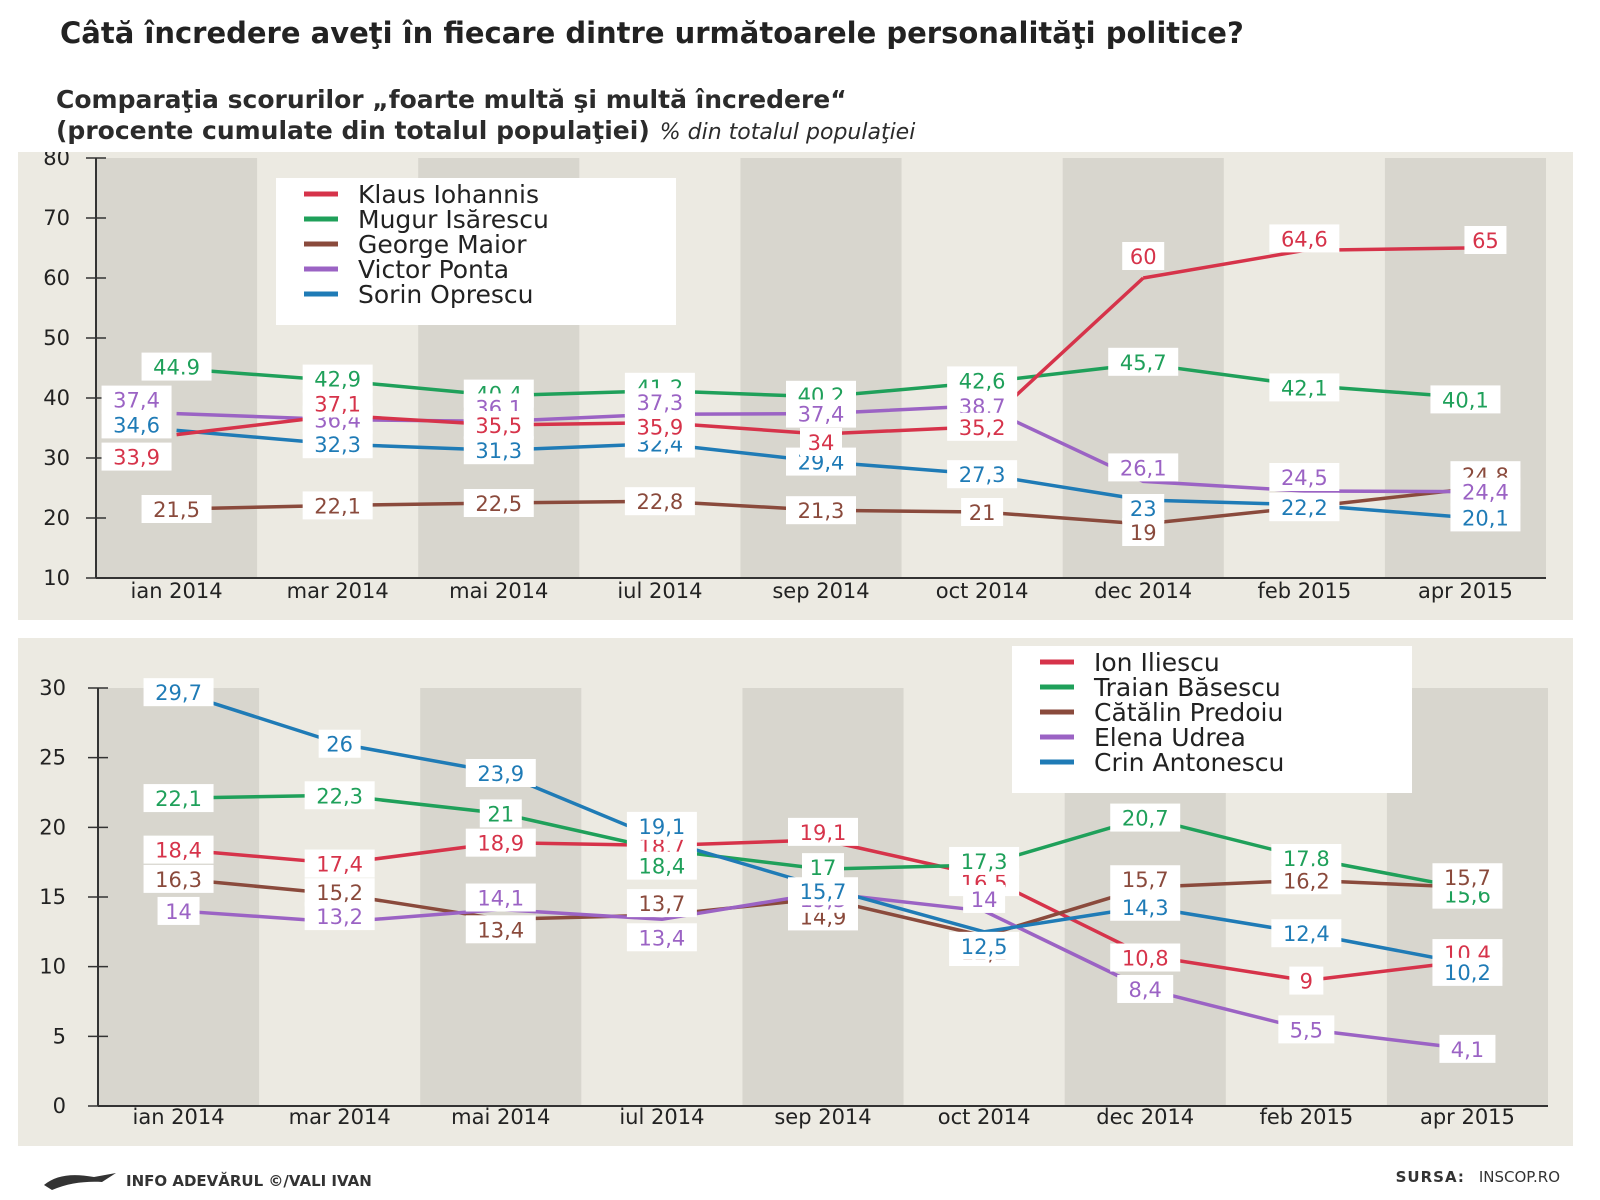 The height and width of the screenshot is (1200, 1600). Describe the element at coordinates (176, 591) in the screenshot. I see `top-x-tick-label: ian 2014` at that location.